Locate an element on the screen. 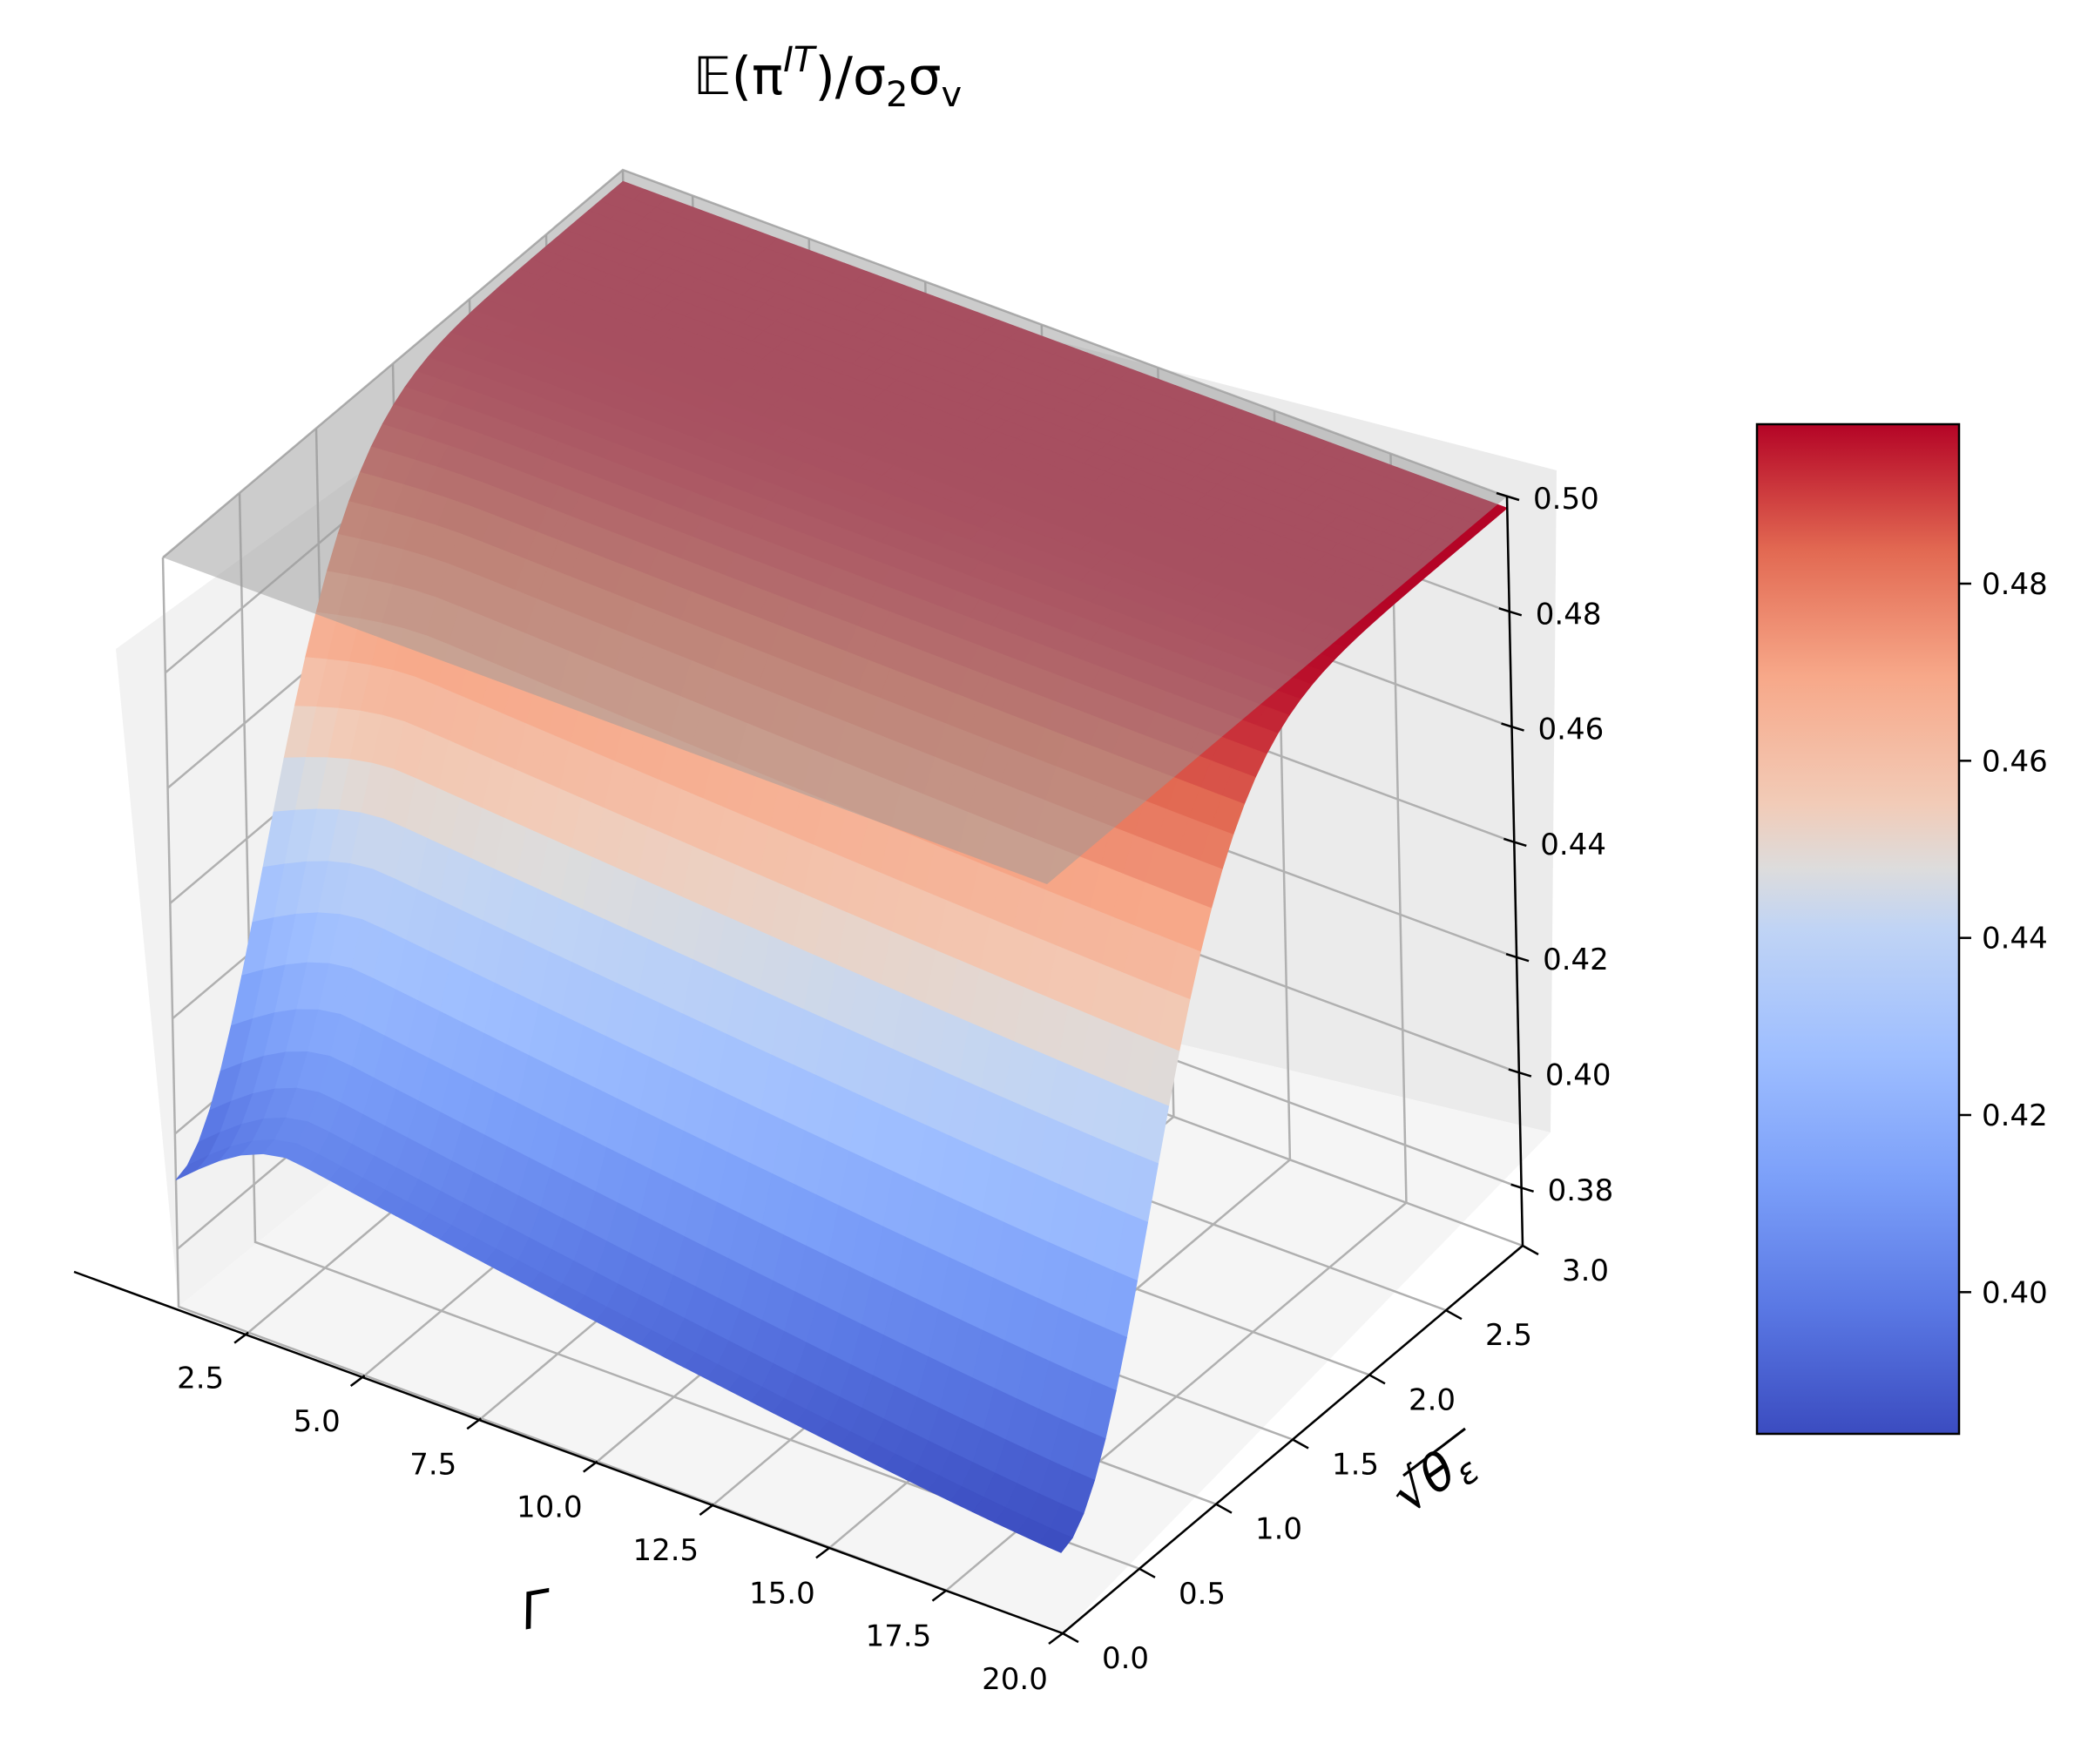 This screenshot has height=1764, width=2081. z-tick-label: 0.38 is located at coordinates (1581, 1191).